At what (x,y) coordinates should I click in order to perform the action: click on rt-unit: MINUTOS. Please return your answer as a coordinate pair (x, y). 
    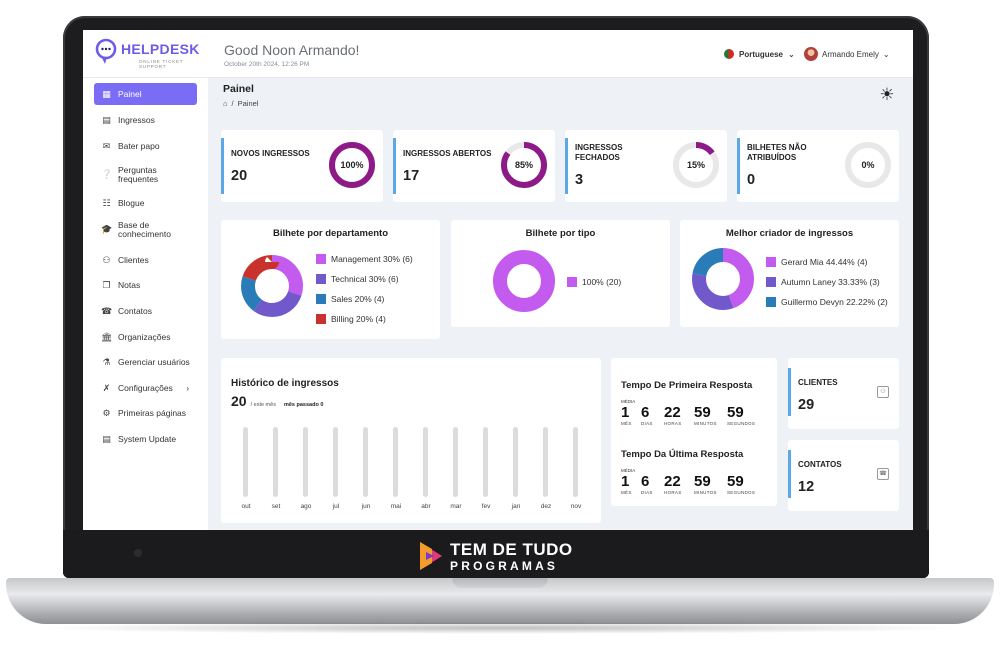
    Looking at the image, I should click on (705, 423).